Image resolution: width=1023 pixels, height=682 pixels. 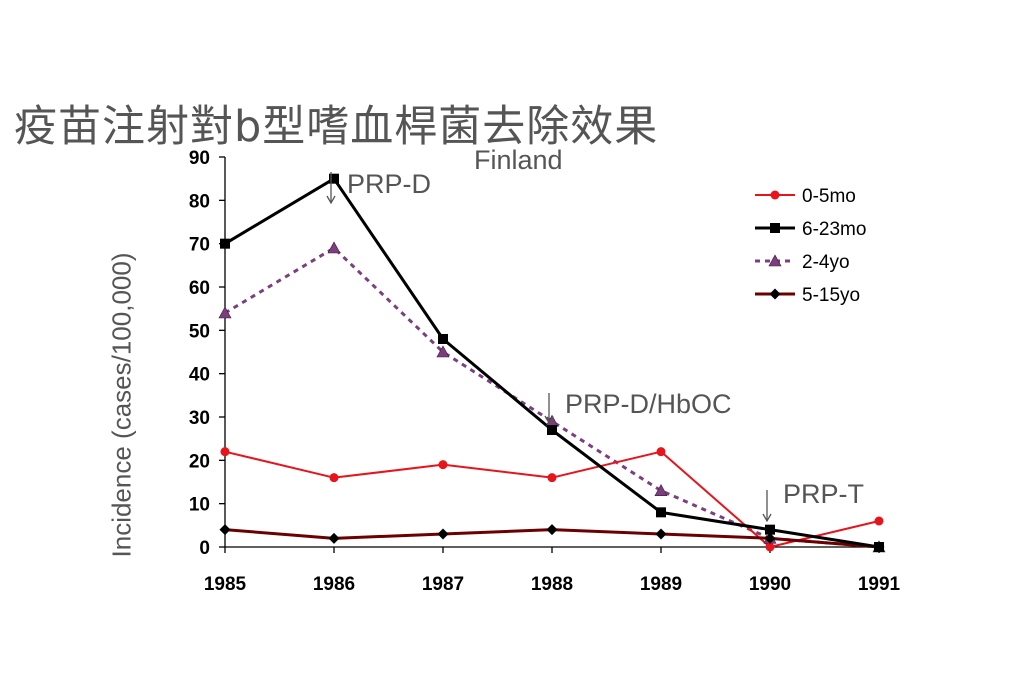 What do you see at coordinates (199, 375) in the screenshot?
I see `y-tick-label: 40` at bounding box center [199, 375].